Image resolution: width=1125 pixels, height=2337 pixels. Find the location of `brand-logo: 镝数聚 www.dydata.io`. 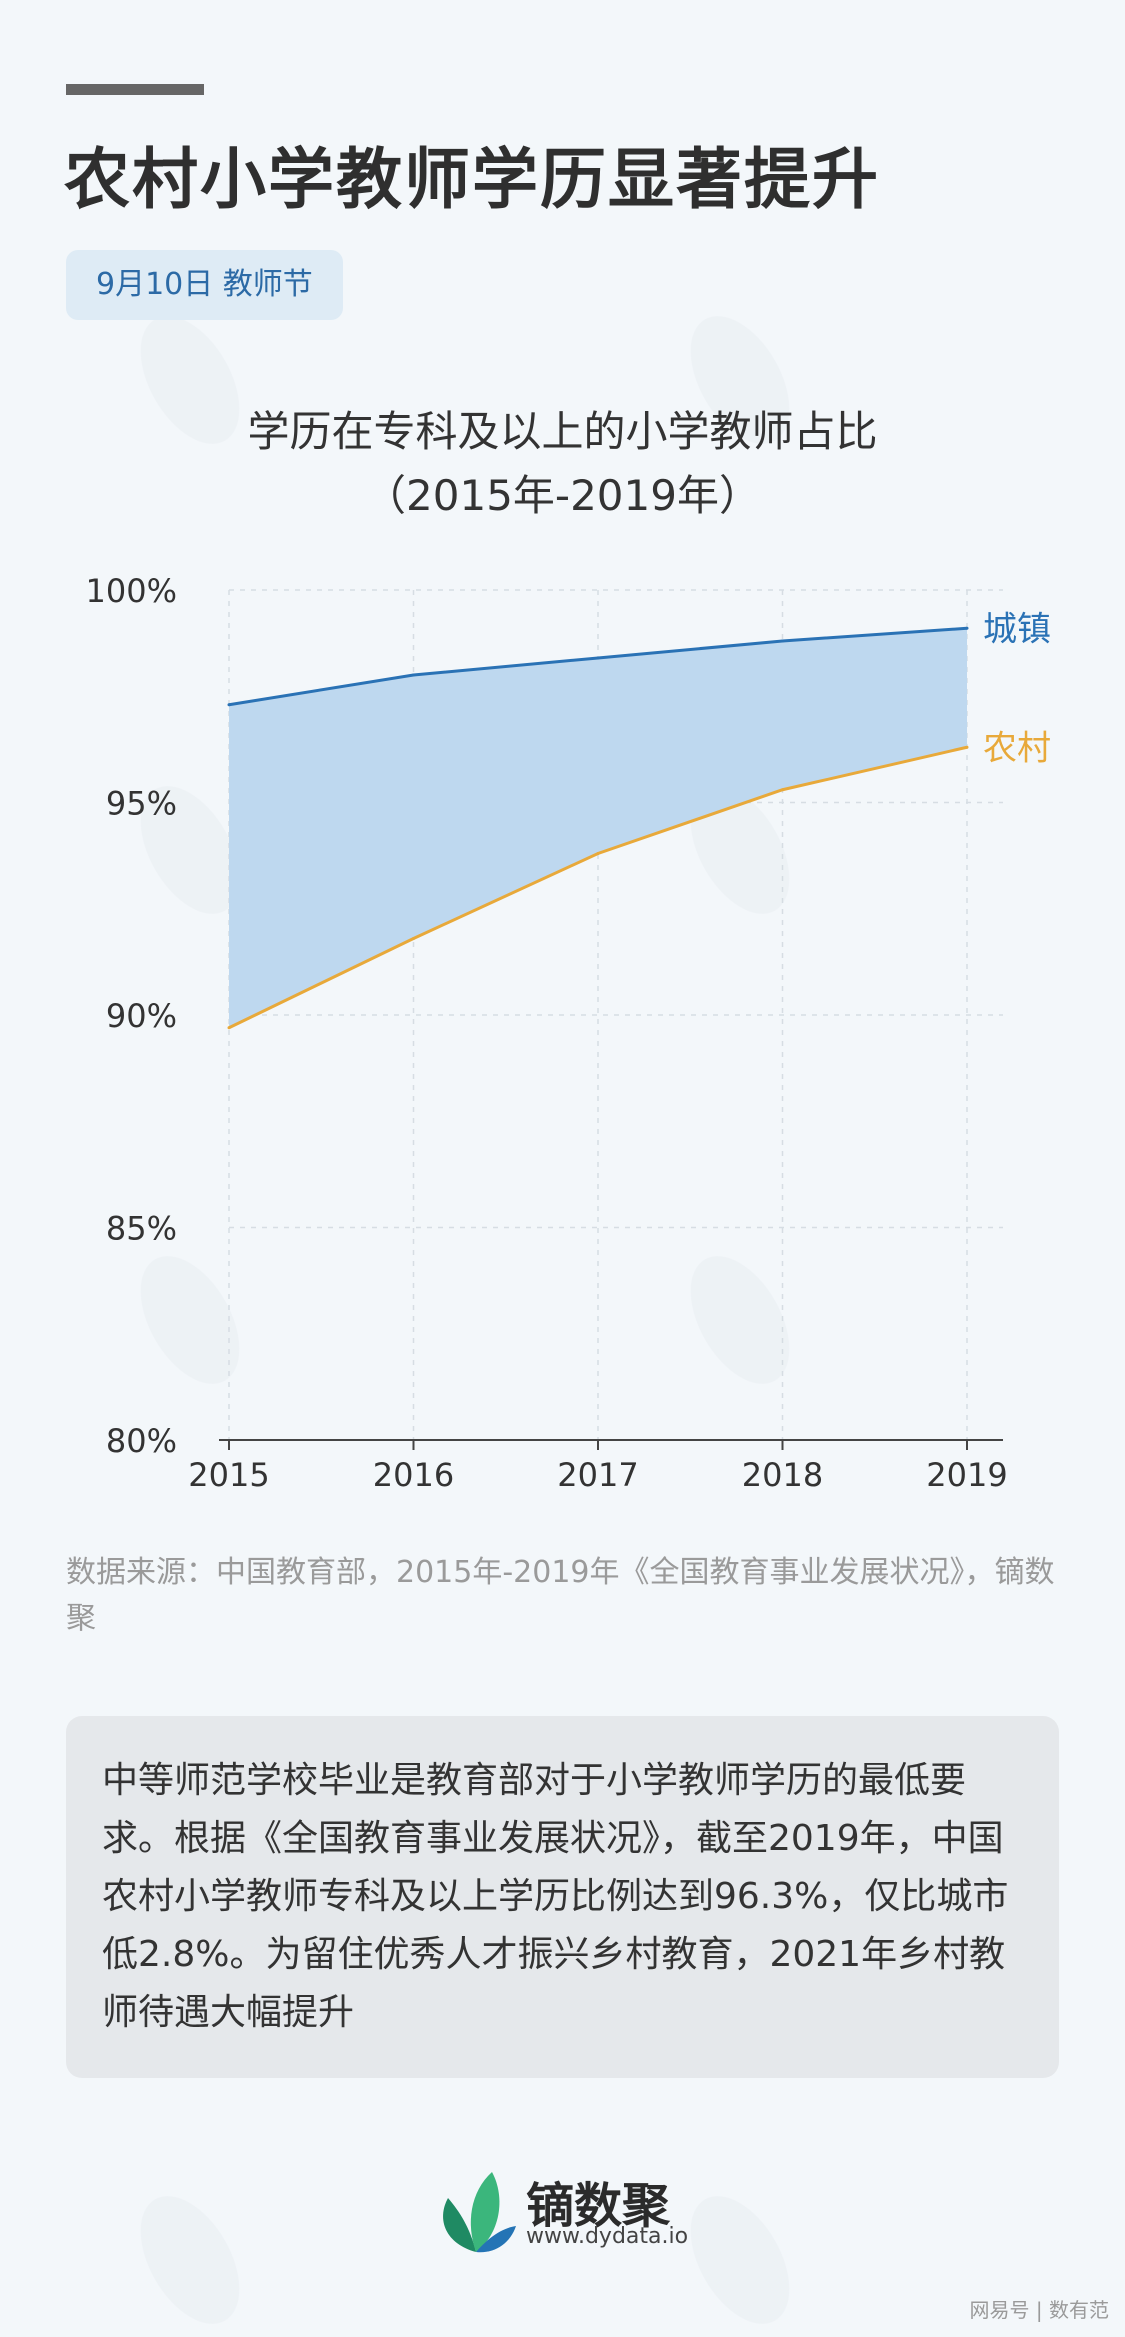

brand-logo: 镝数聚 www.dydata.io is located at coordinates (566, 2211).